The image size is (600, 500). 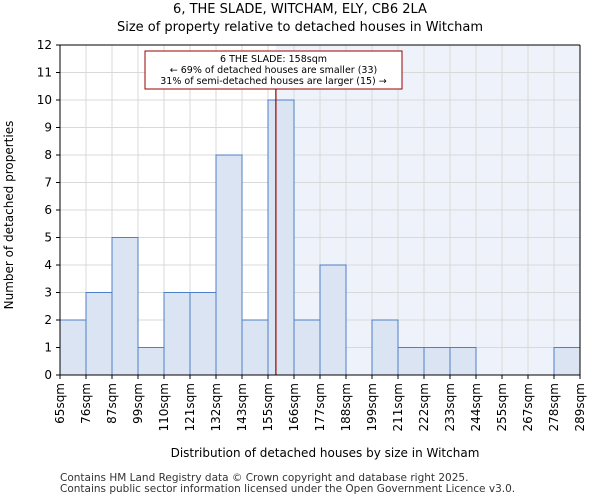 I want to click on y-tick-label: 7, so click(x=48, y=183).